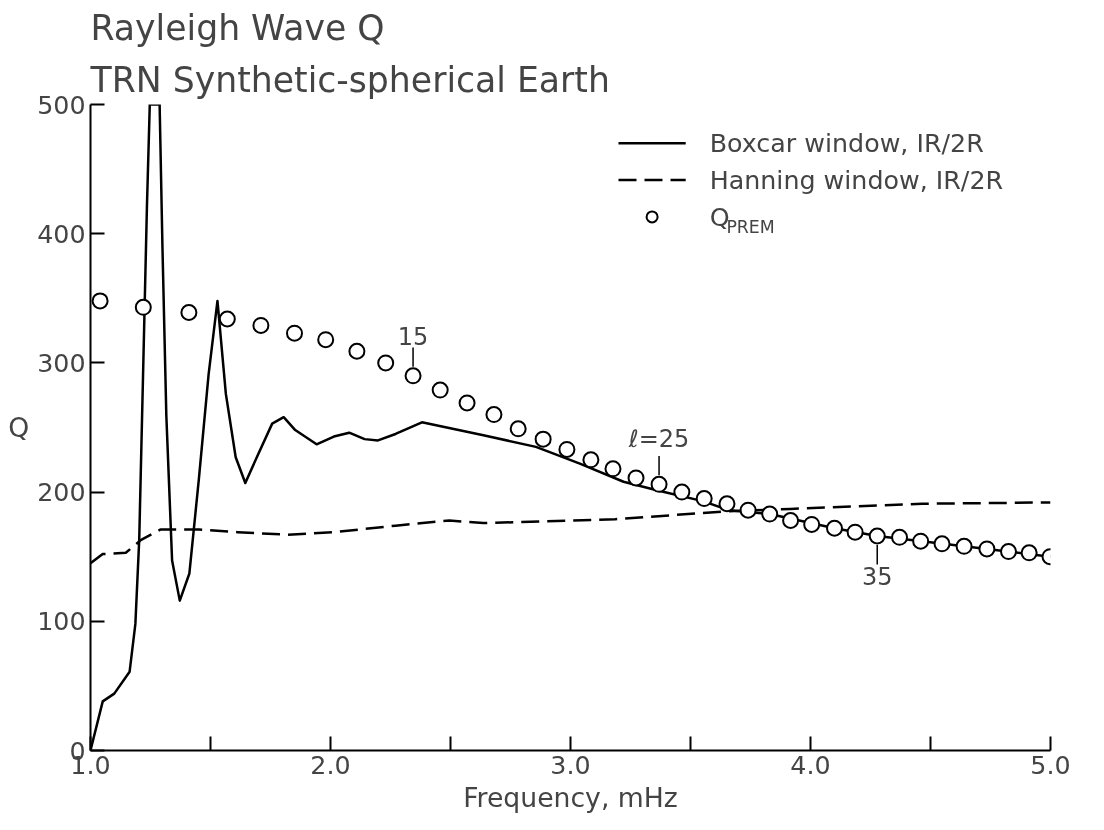  I want to click on y-tick-label: 100, so click(61, 621).